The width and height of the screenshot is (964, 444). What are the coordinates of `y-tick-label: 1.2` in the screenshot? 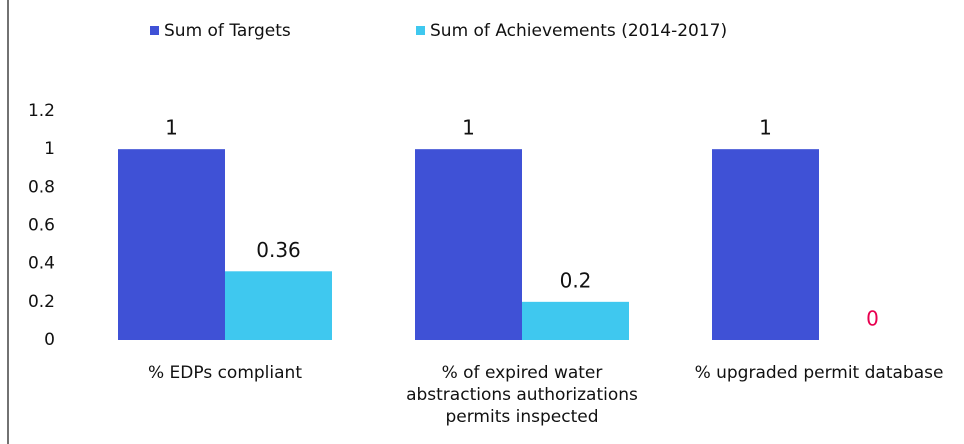 It's located at (41, 111).